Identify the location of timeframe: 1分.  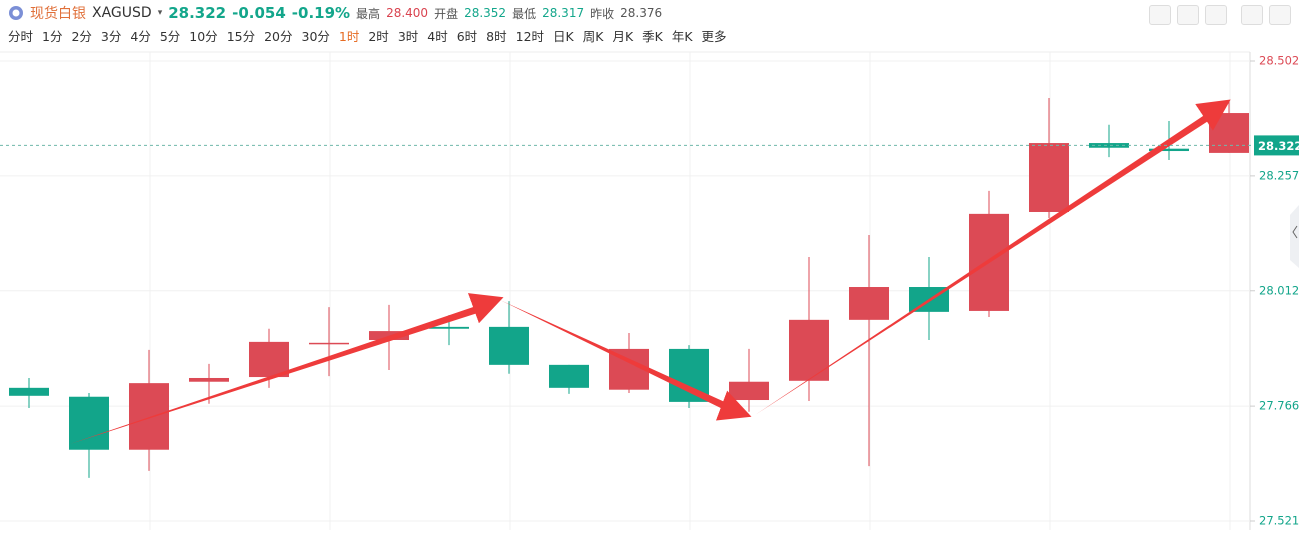
(52, 36).